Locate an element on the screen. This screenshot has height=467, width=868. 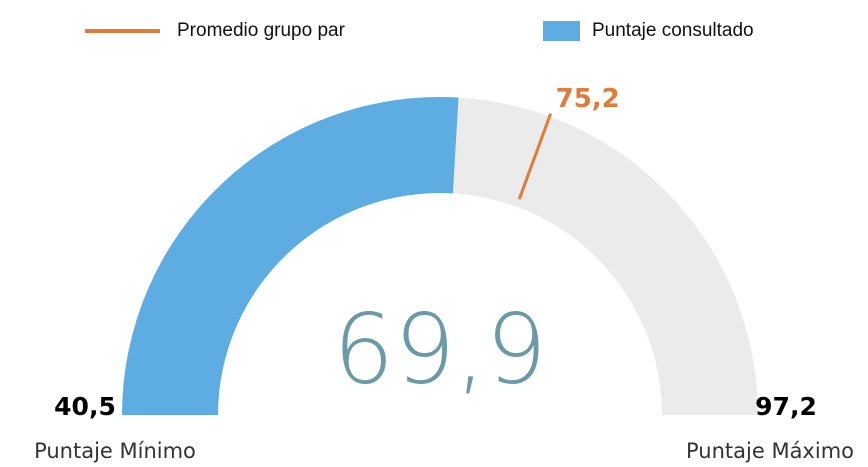
tick-label: 97,2 is located at coordinates (786, 406).